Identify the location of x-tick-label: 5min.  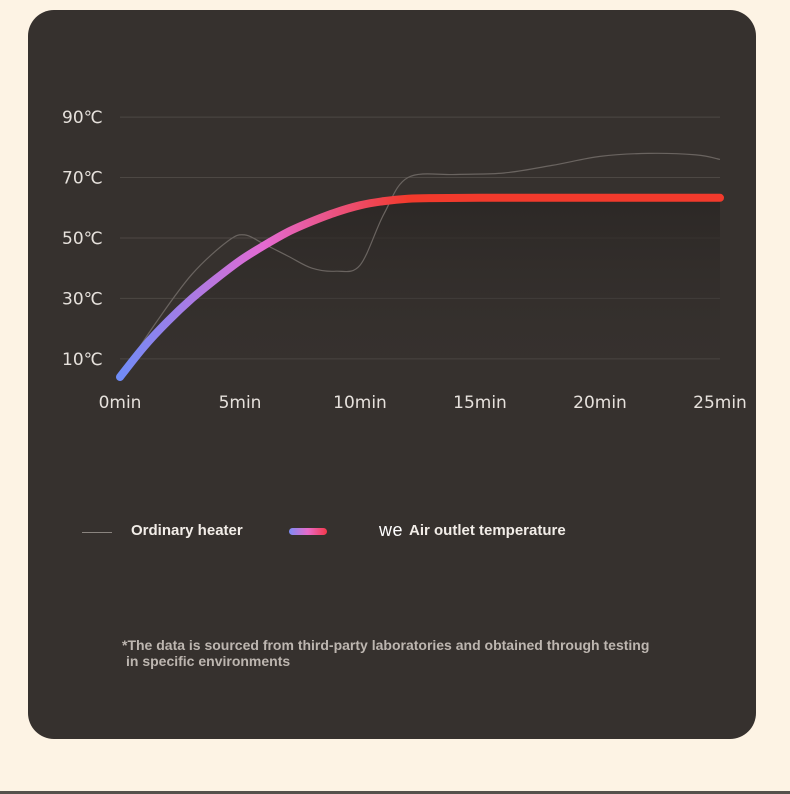
(240, 403).